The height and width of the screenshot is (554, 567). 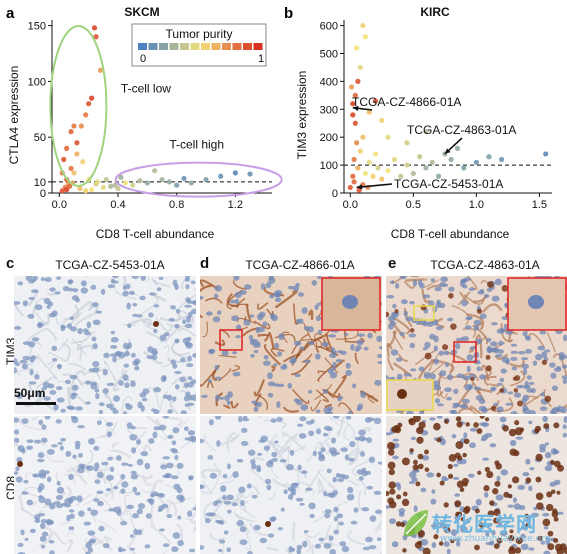 What do you see at coordinates (231, 340) in the screenshot?
I see `zoom-box-red` at bounding box center [231, 340].